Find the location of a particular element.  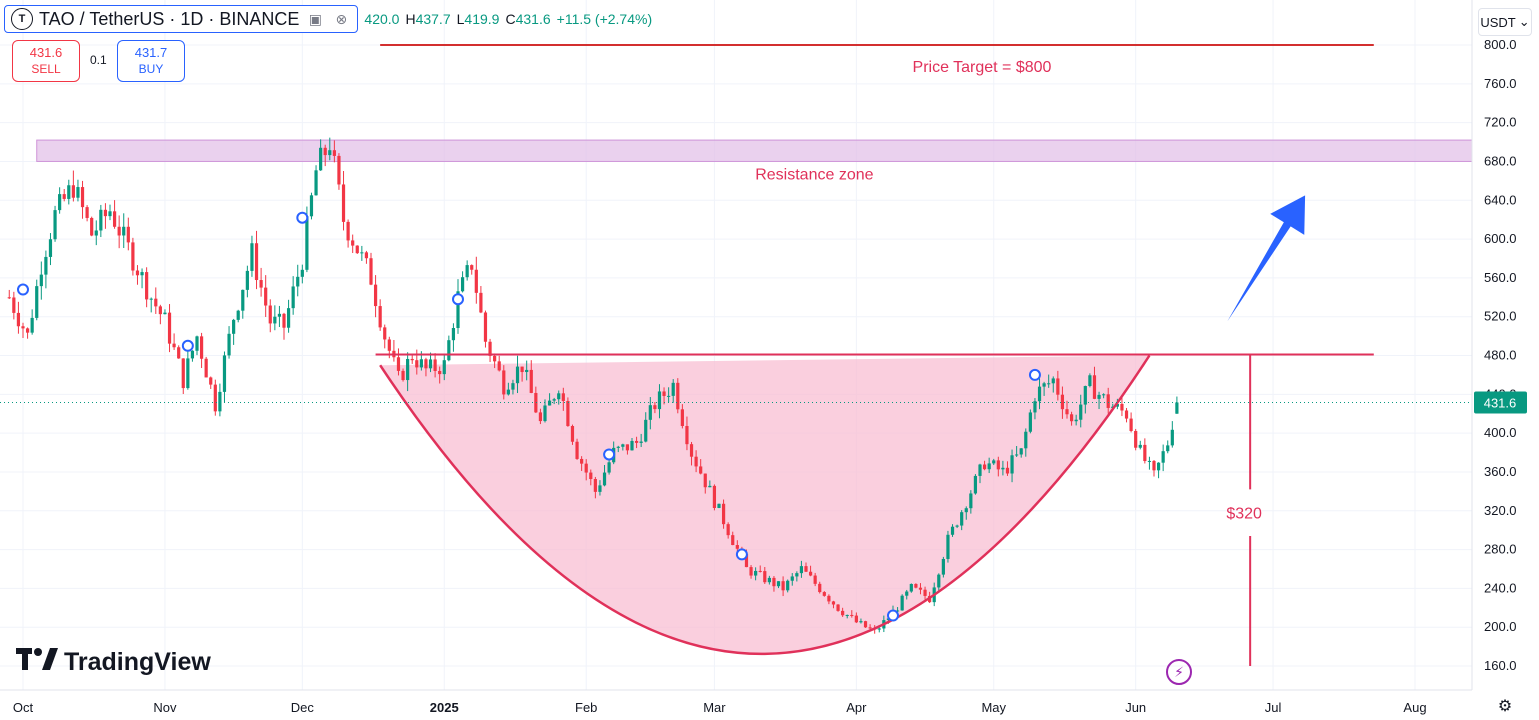

price-tick-label: 200.0 is located at coordinates (1500, 626).